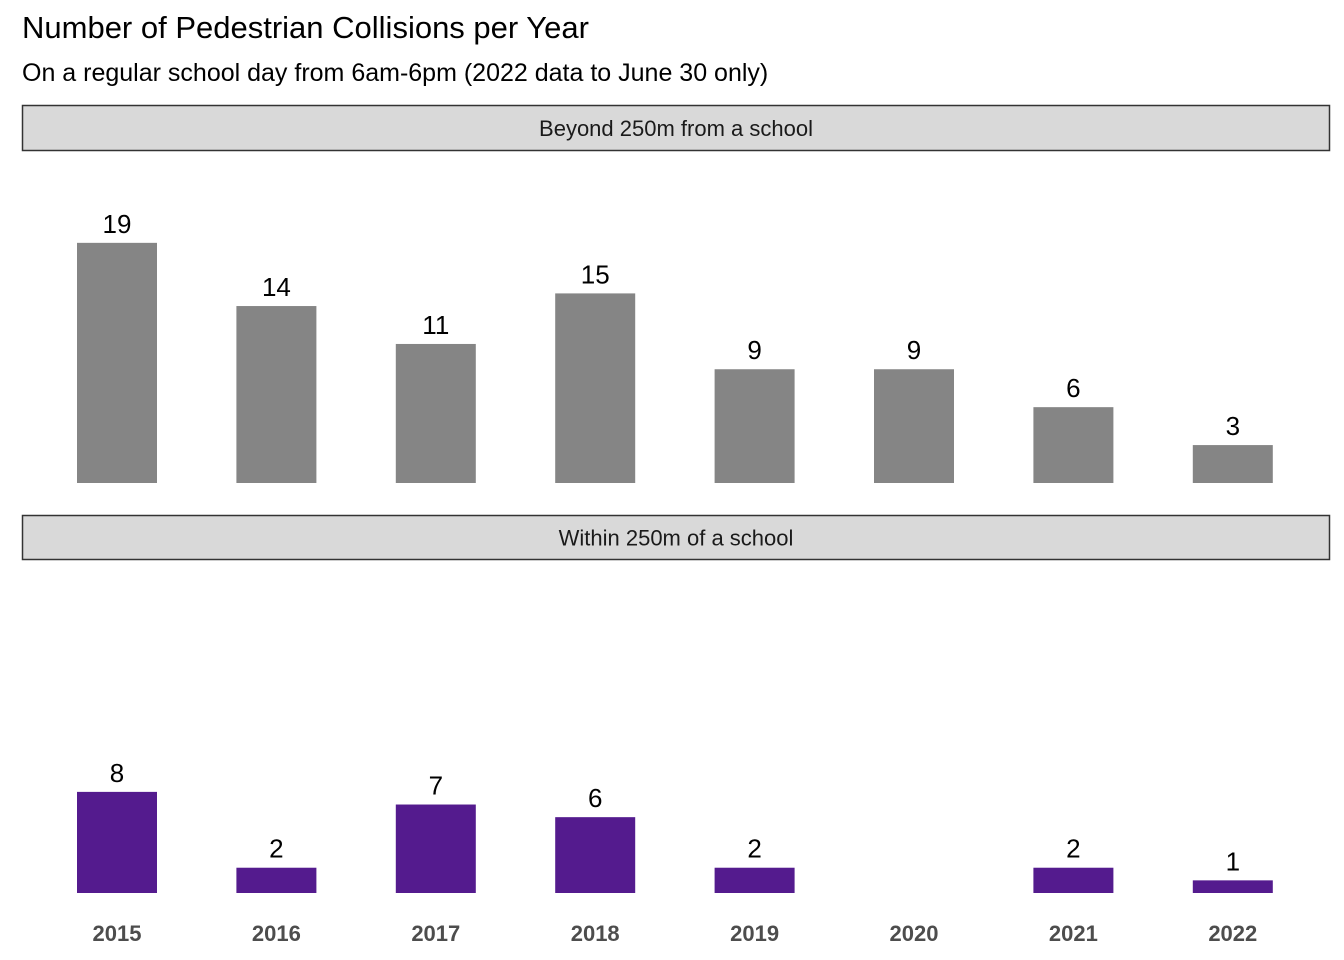  I want to click on data-label: 3, so click(1233, 426).